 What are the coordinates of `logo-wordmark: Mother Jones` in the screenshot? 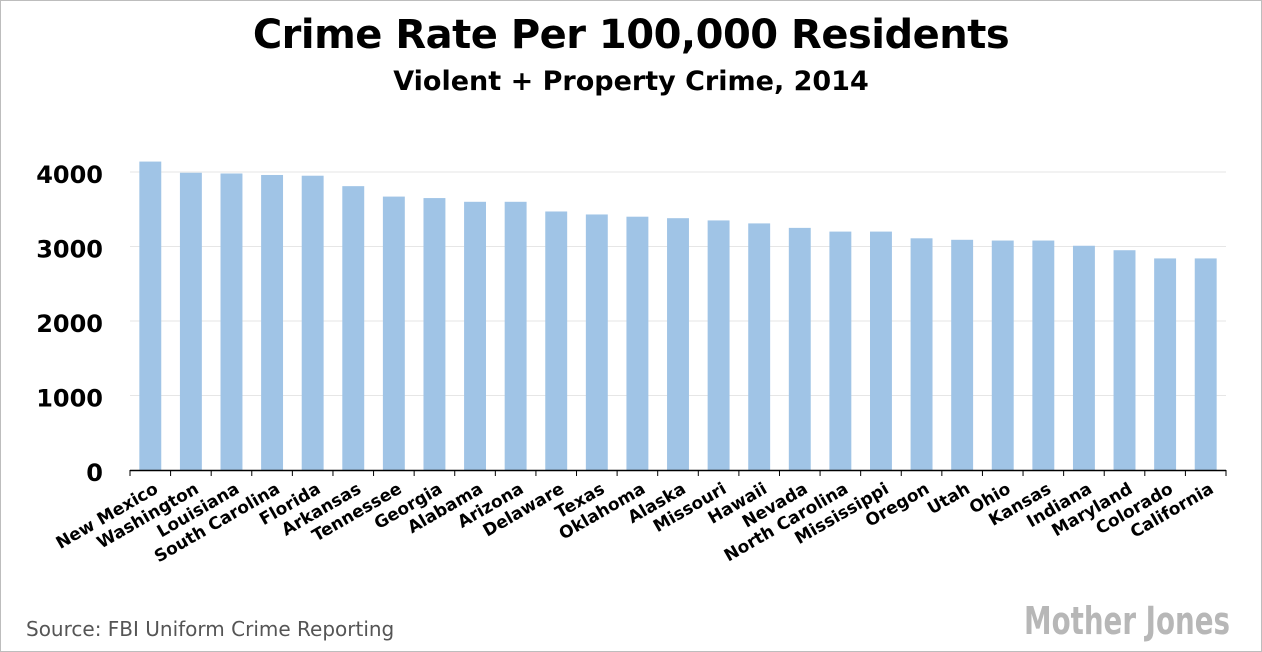 It's located at (1127, 620).